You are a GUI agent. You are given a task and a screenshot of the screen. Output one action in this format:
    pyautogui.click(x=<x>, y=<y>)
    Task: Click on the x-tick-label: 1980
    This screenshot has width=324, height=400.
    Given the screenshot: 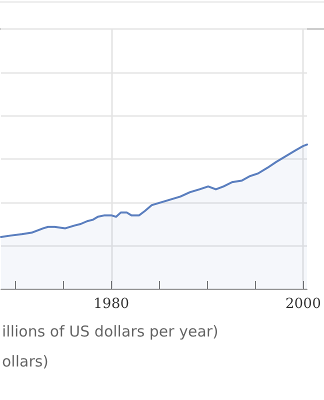 What is the action you would take?
    pyautogui.click(x=111, y=304)
    